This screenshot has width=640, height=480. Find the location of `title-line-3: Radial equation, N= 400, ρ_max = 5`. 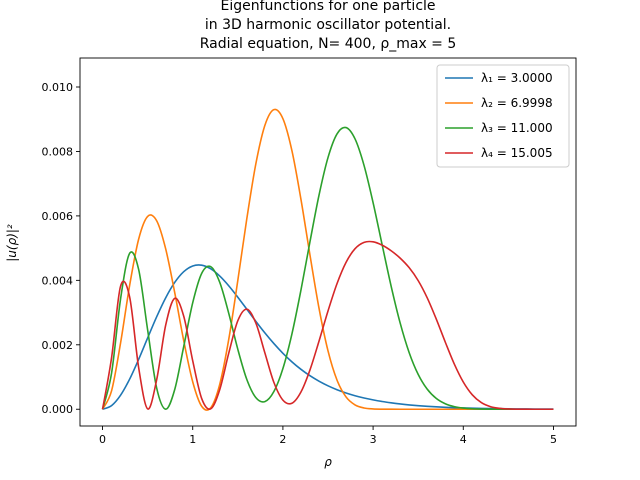

title-line-3: Radial equation, N= 400, ρ_max = 5 is located at coordinates (328, 44).